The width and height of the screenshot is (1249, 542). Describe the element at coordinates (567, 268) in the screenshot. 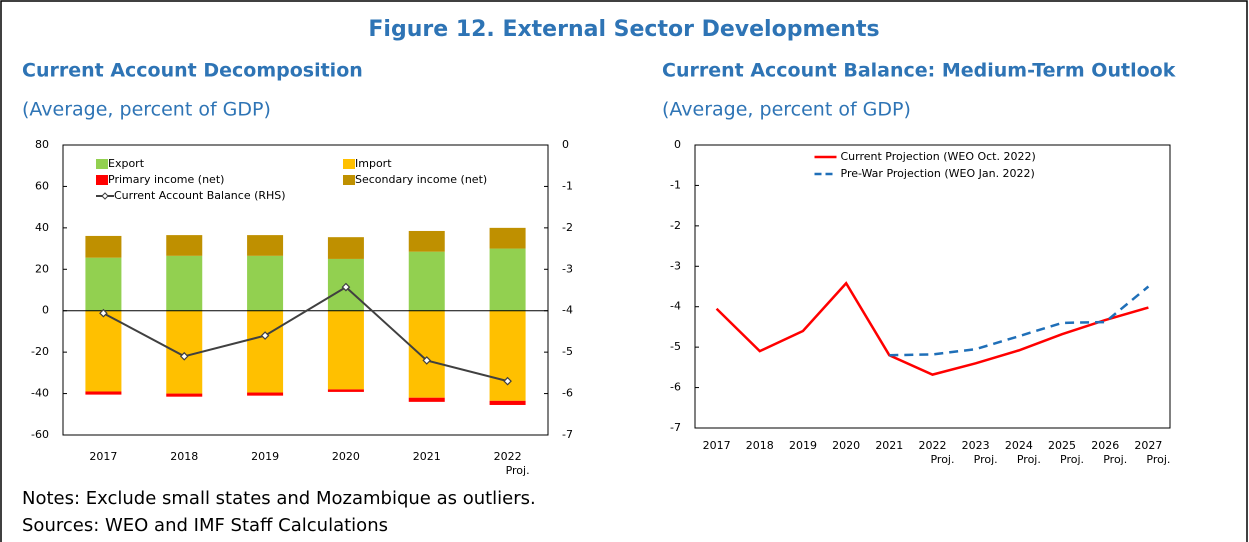

I see `y2-tick-label: -3` at that location.